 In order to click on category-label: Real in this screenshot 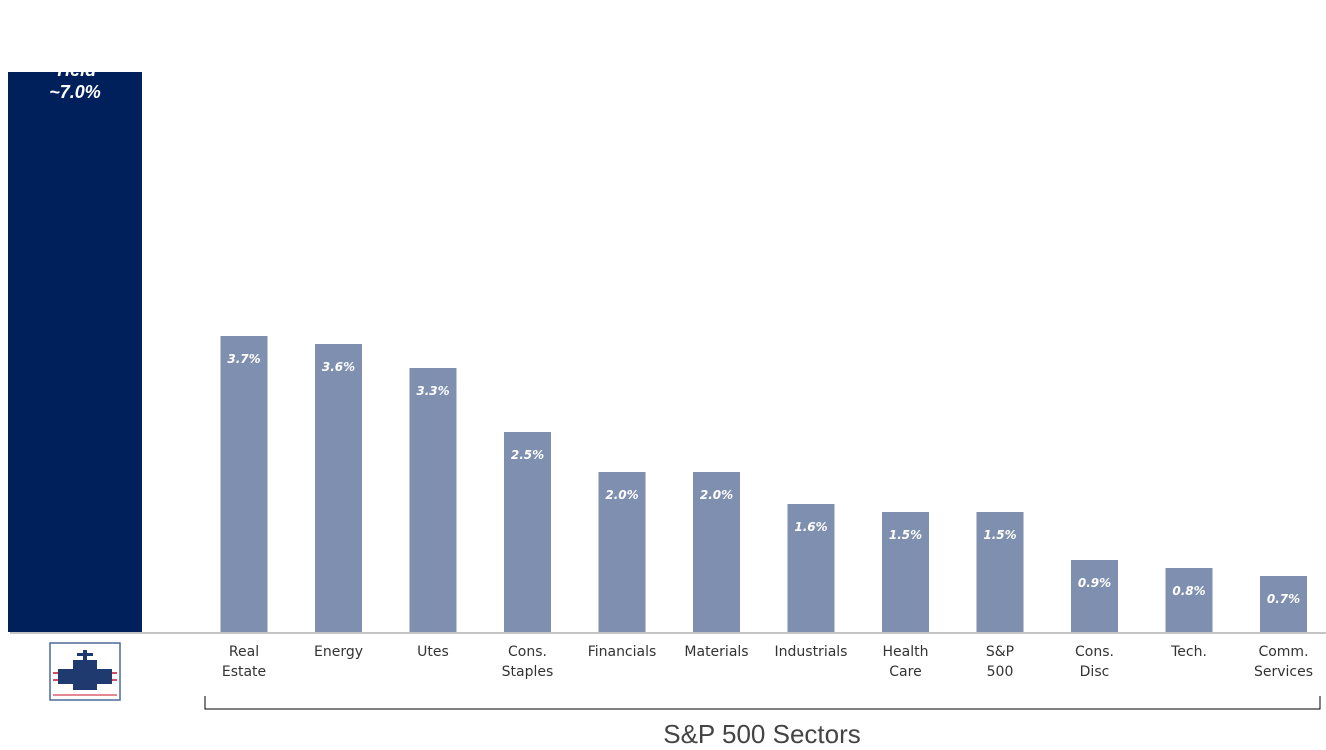, I will do `click(244, 652)`.